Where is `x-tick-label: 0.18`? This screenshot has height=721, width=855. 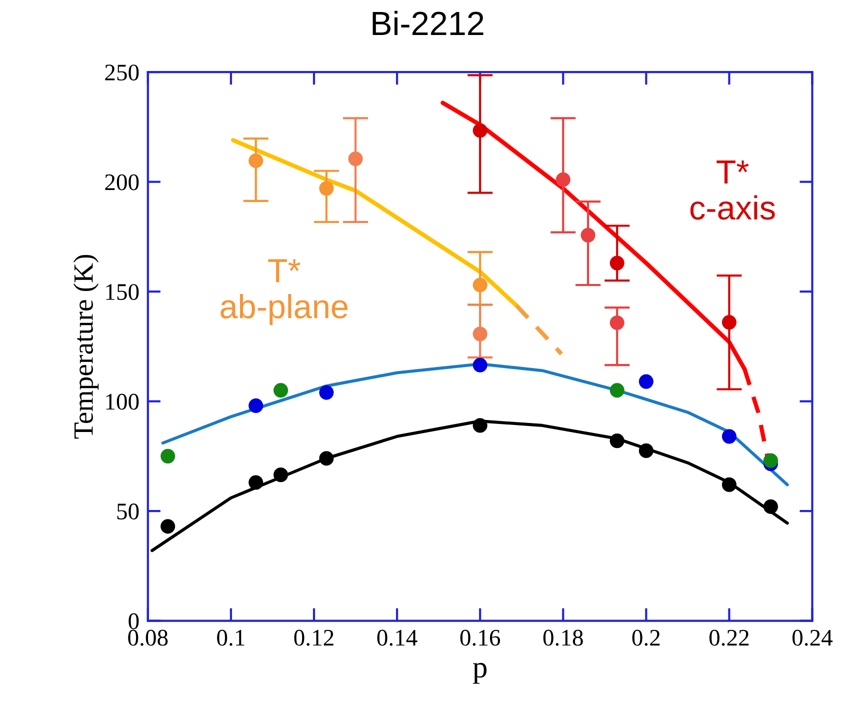
x-tick-label: 0.18 is located at coordinates (563, 638).